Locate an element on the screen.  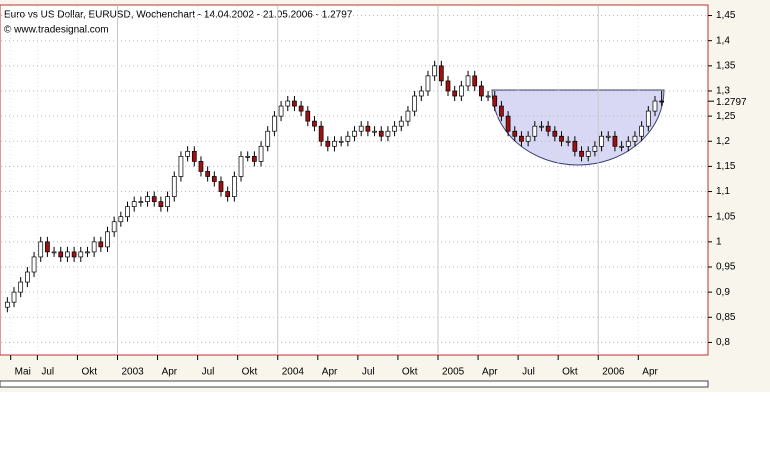
x-tick-label: 2004 is located at coordinates (293, 372).